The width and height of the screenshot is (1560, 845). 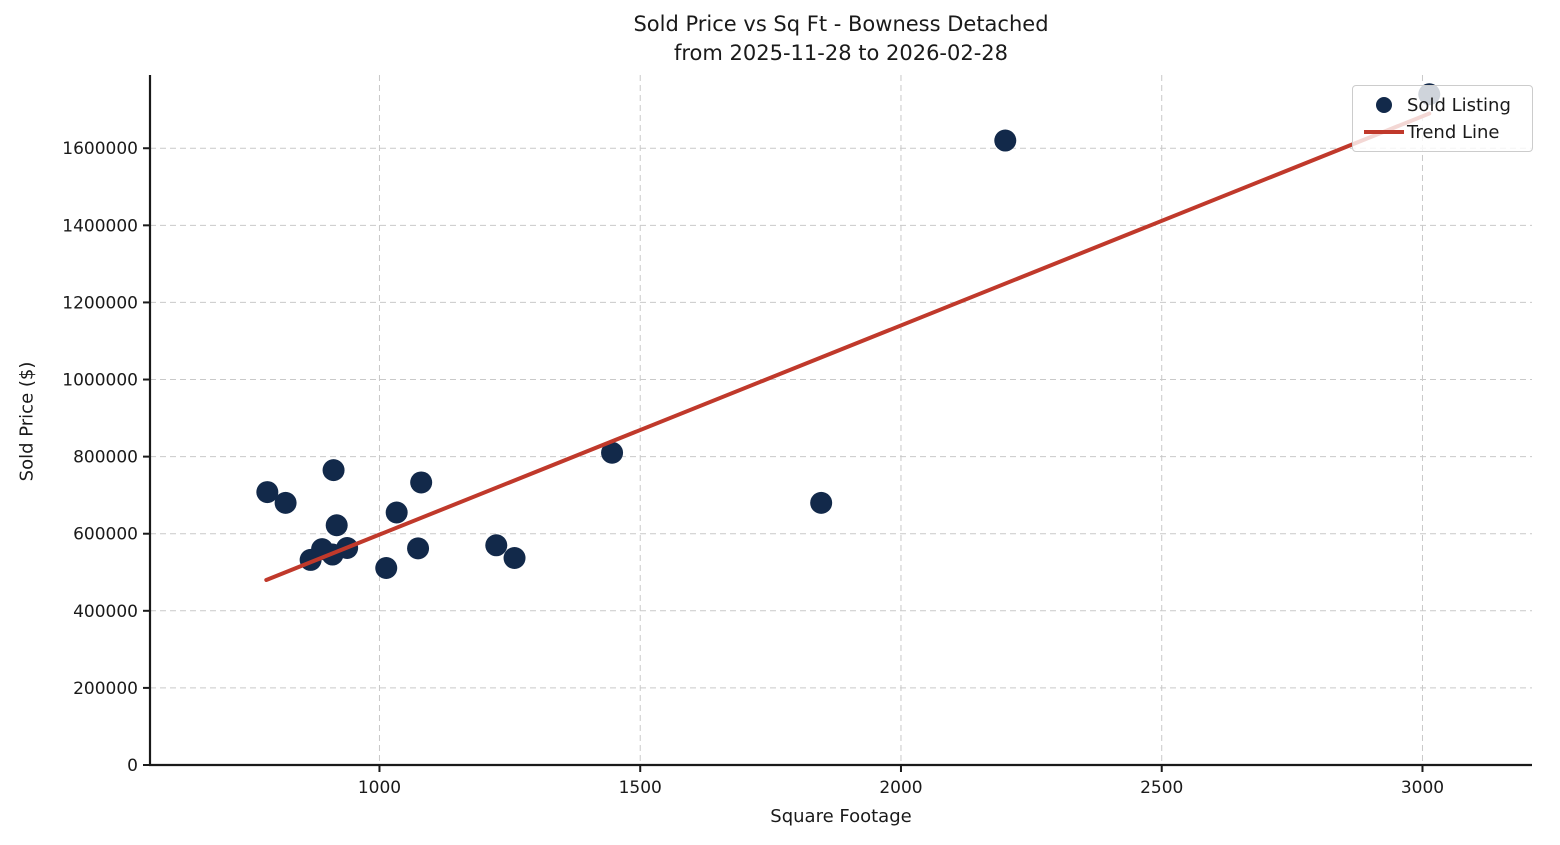 I want to click on x-tick-label: 2000, so click(x=900, y=788).